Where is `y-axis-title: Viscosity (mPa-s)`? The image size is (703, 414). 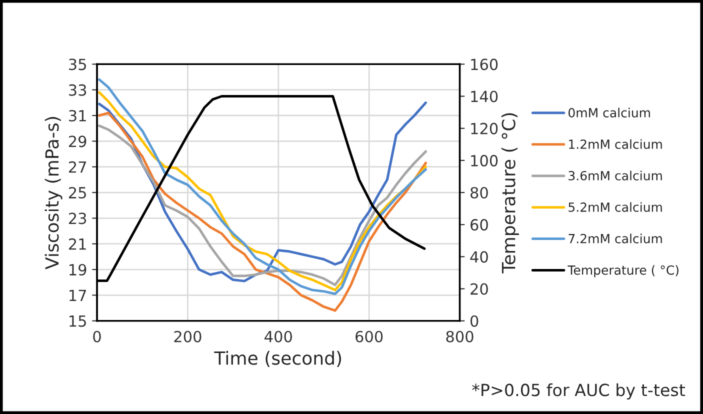 y-axis-title: Viscosity (mPa-s) is located at coordinates (53, 193).